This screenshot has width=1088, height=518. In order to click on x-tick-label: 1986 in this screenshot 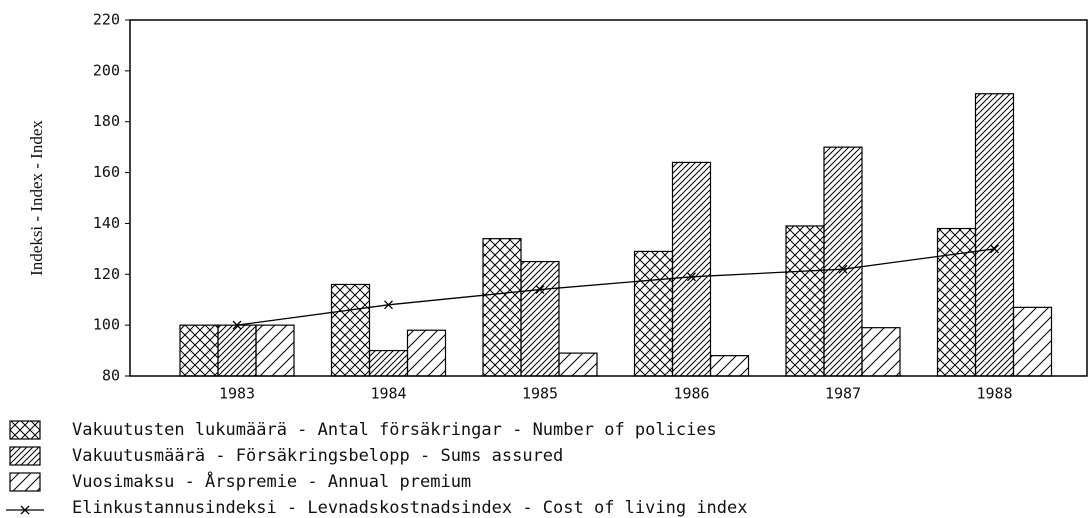, I will do `click(691, 394)`.